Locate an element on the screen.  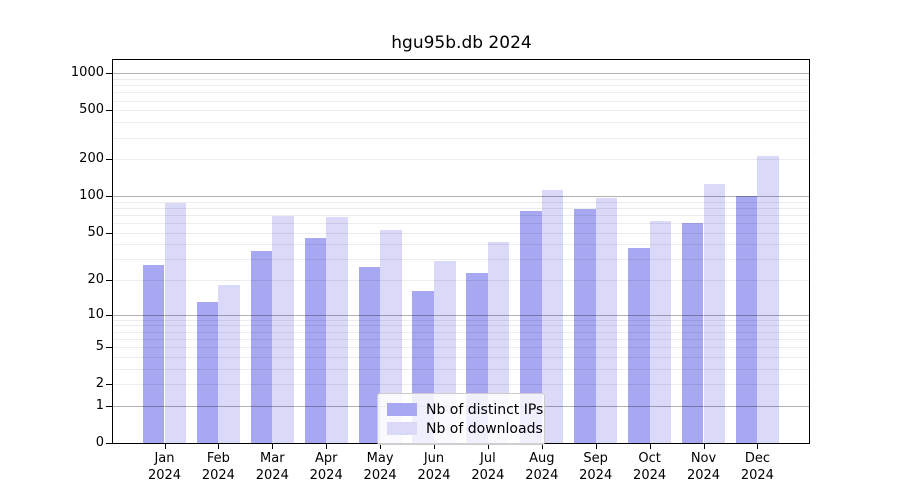
y-tick-label: 1000 is located at coordinates (87, 73).